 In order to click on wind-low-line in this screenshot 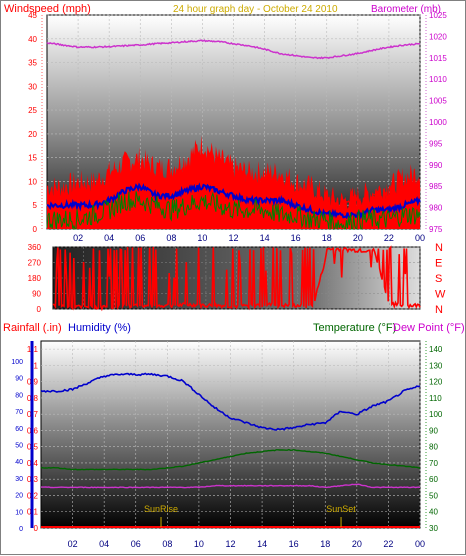, I will do `click(233, 211)`.